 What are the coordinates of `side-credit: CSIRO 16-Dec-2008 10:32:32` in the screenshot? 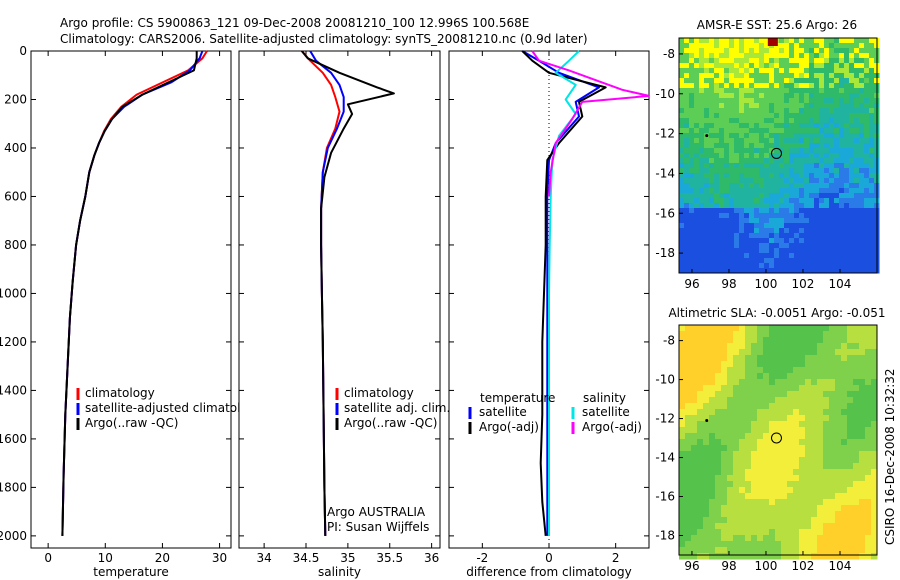 It's located at (890, 456).